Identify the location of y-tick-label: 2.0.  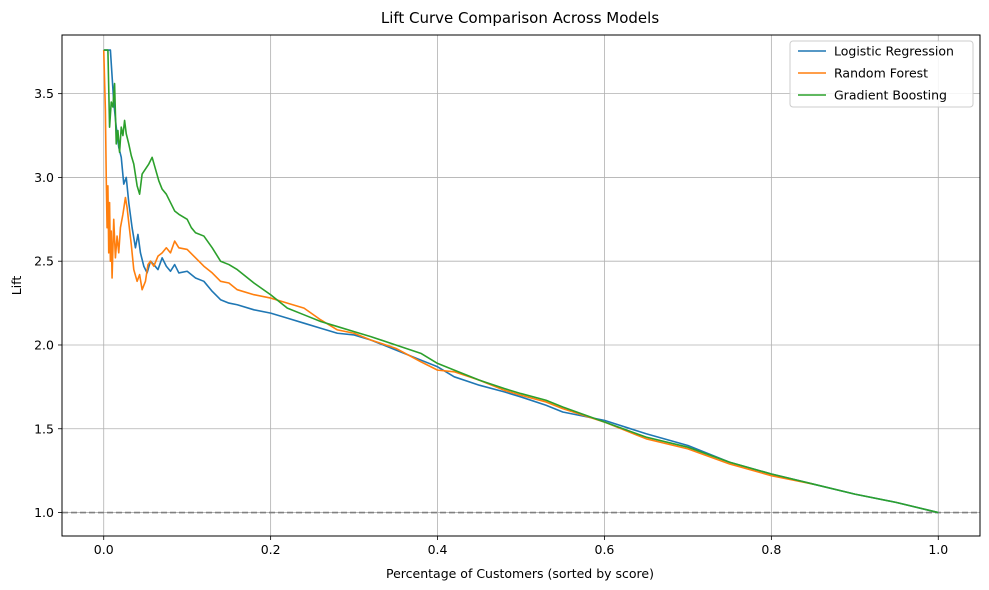
(44, 344).